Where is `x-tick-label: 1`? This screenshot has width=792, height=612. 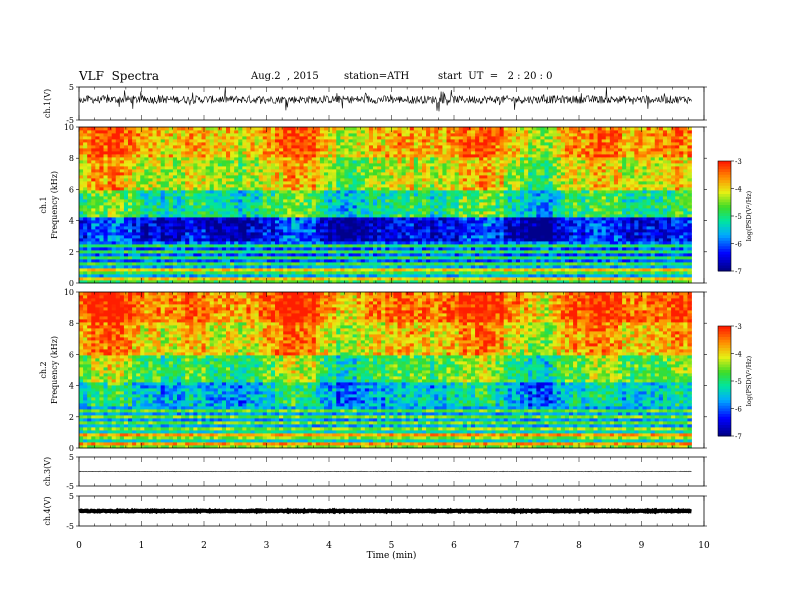
x-tick-label: 1 is located at coordinates (142, 546).